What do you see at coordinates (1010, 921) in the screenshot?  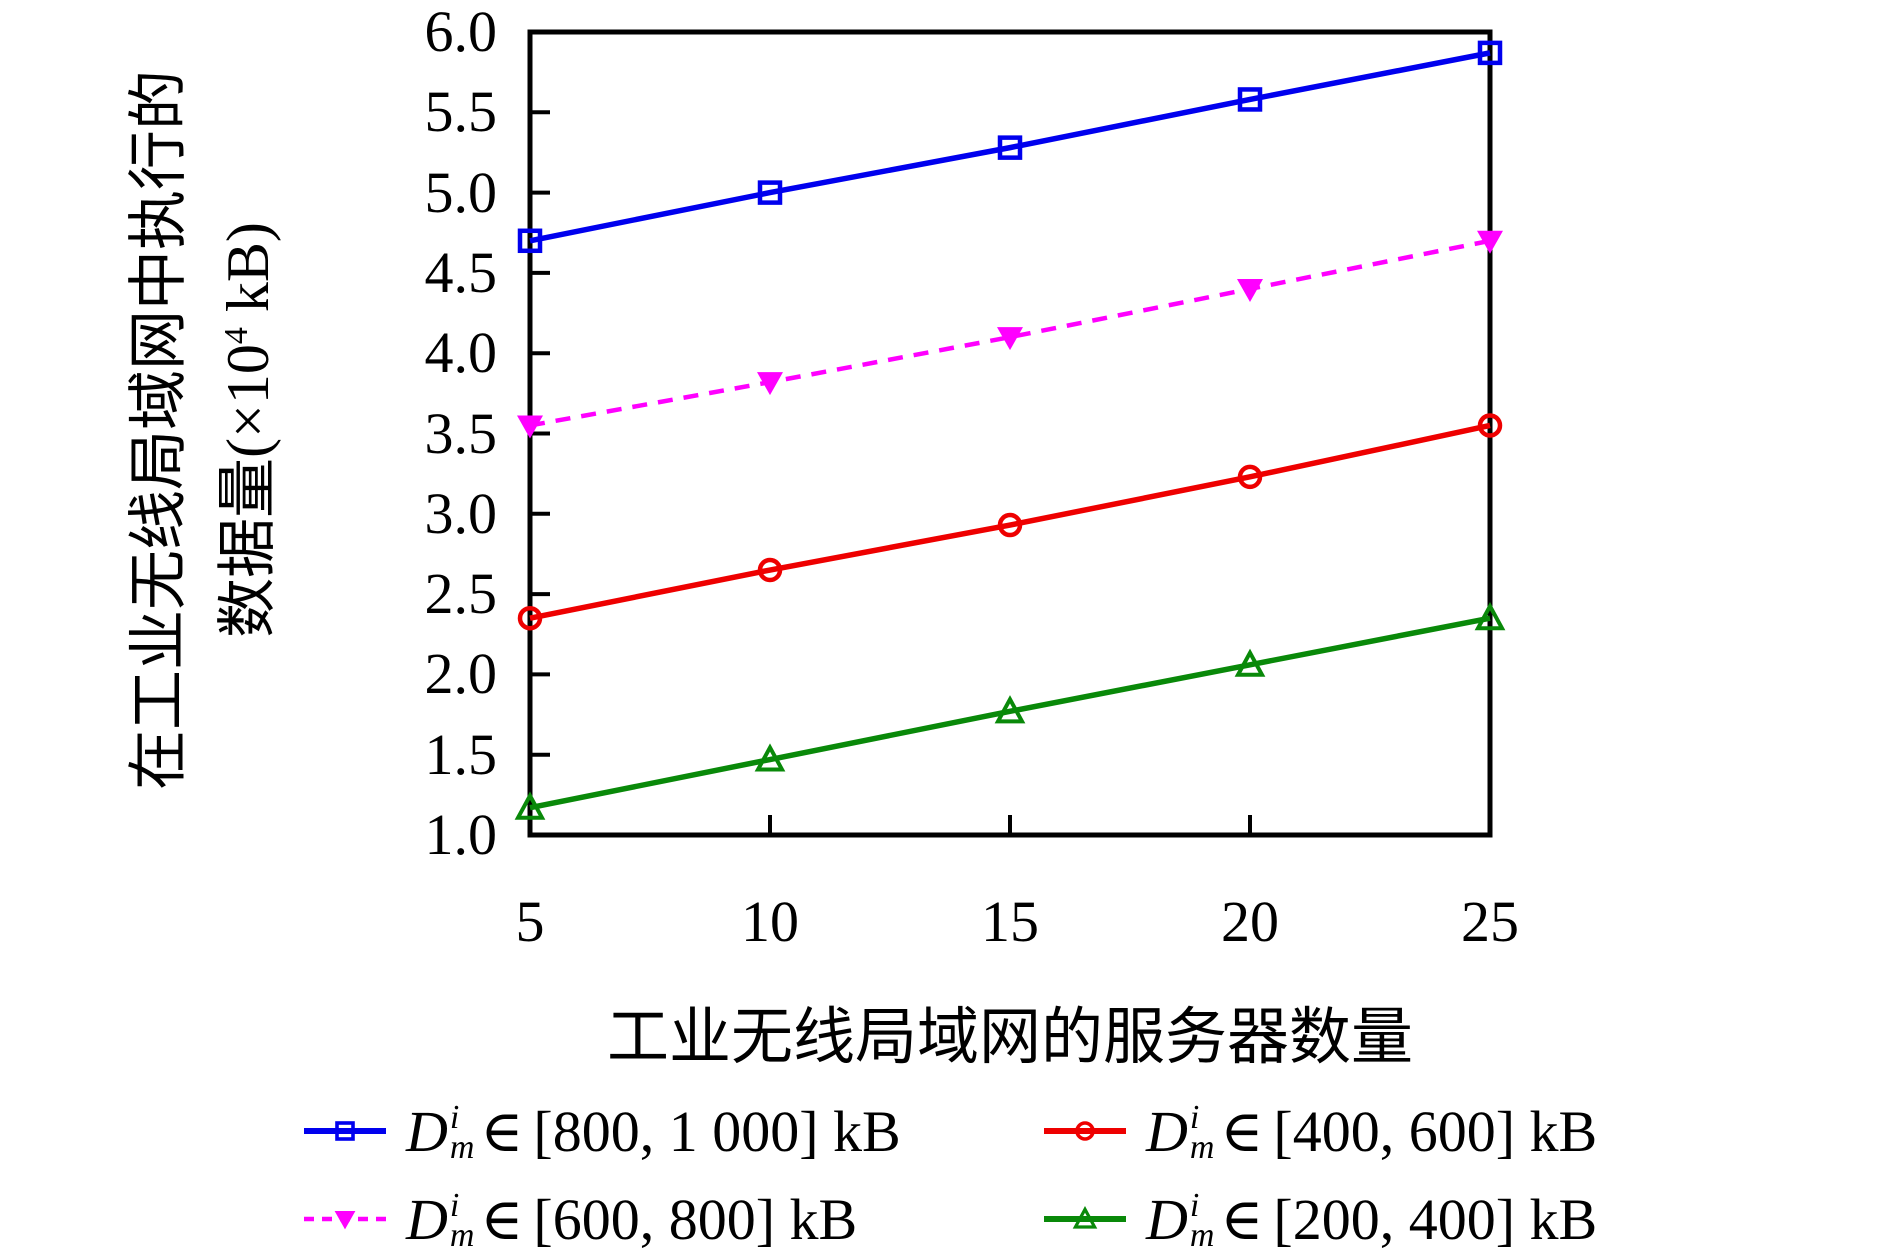 I see `x-tick-label: 15` at bounding box center [1010, 921].